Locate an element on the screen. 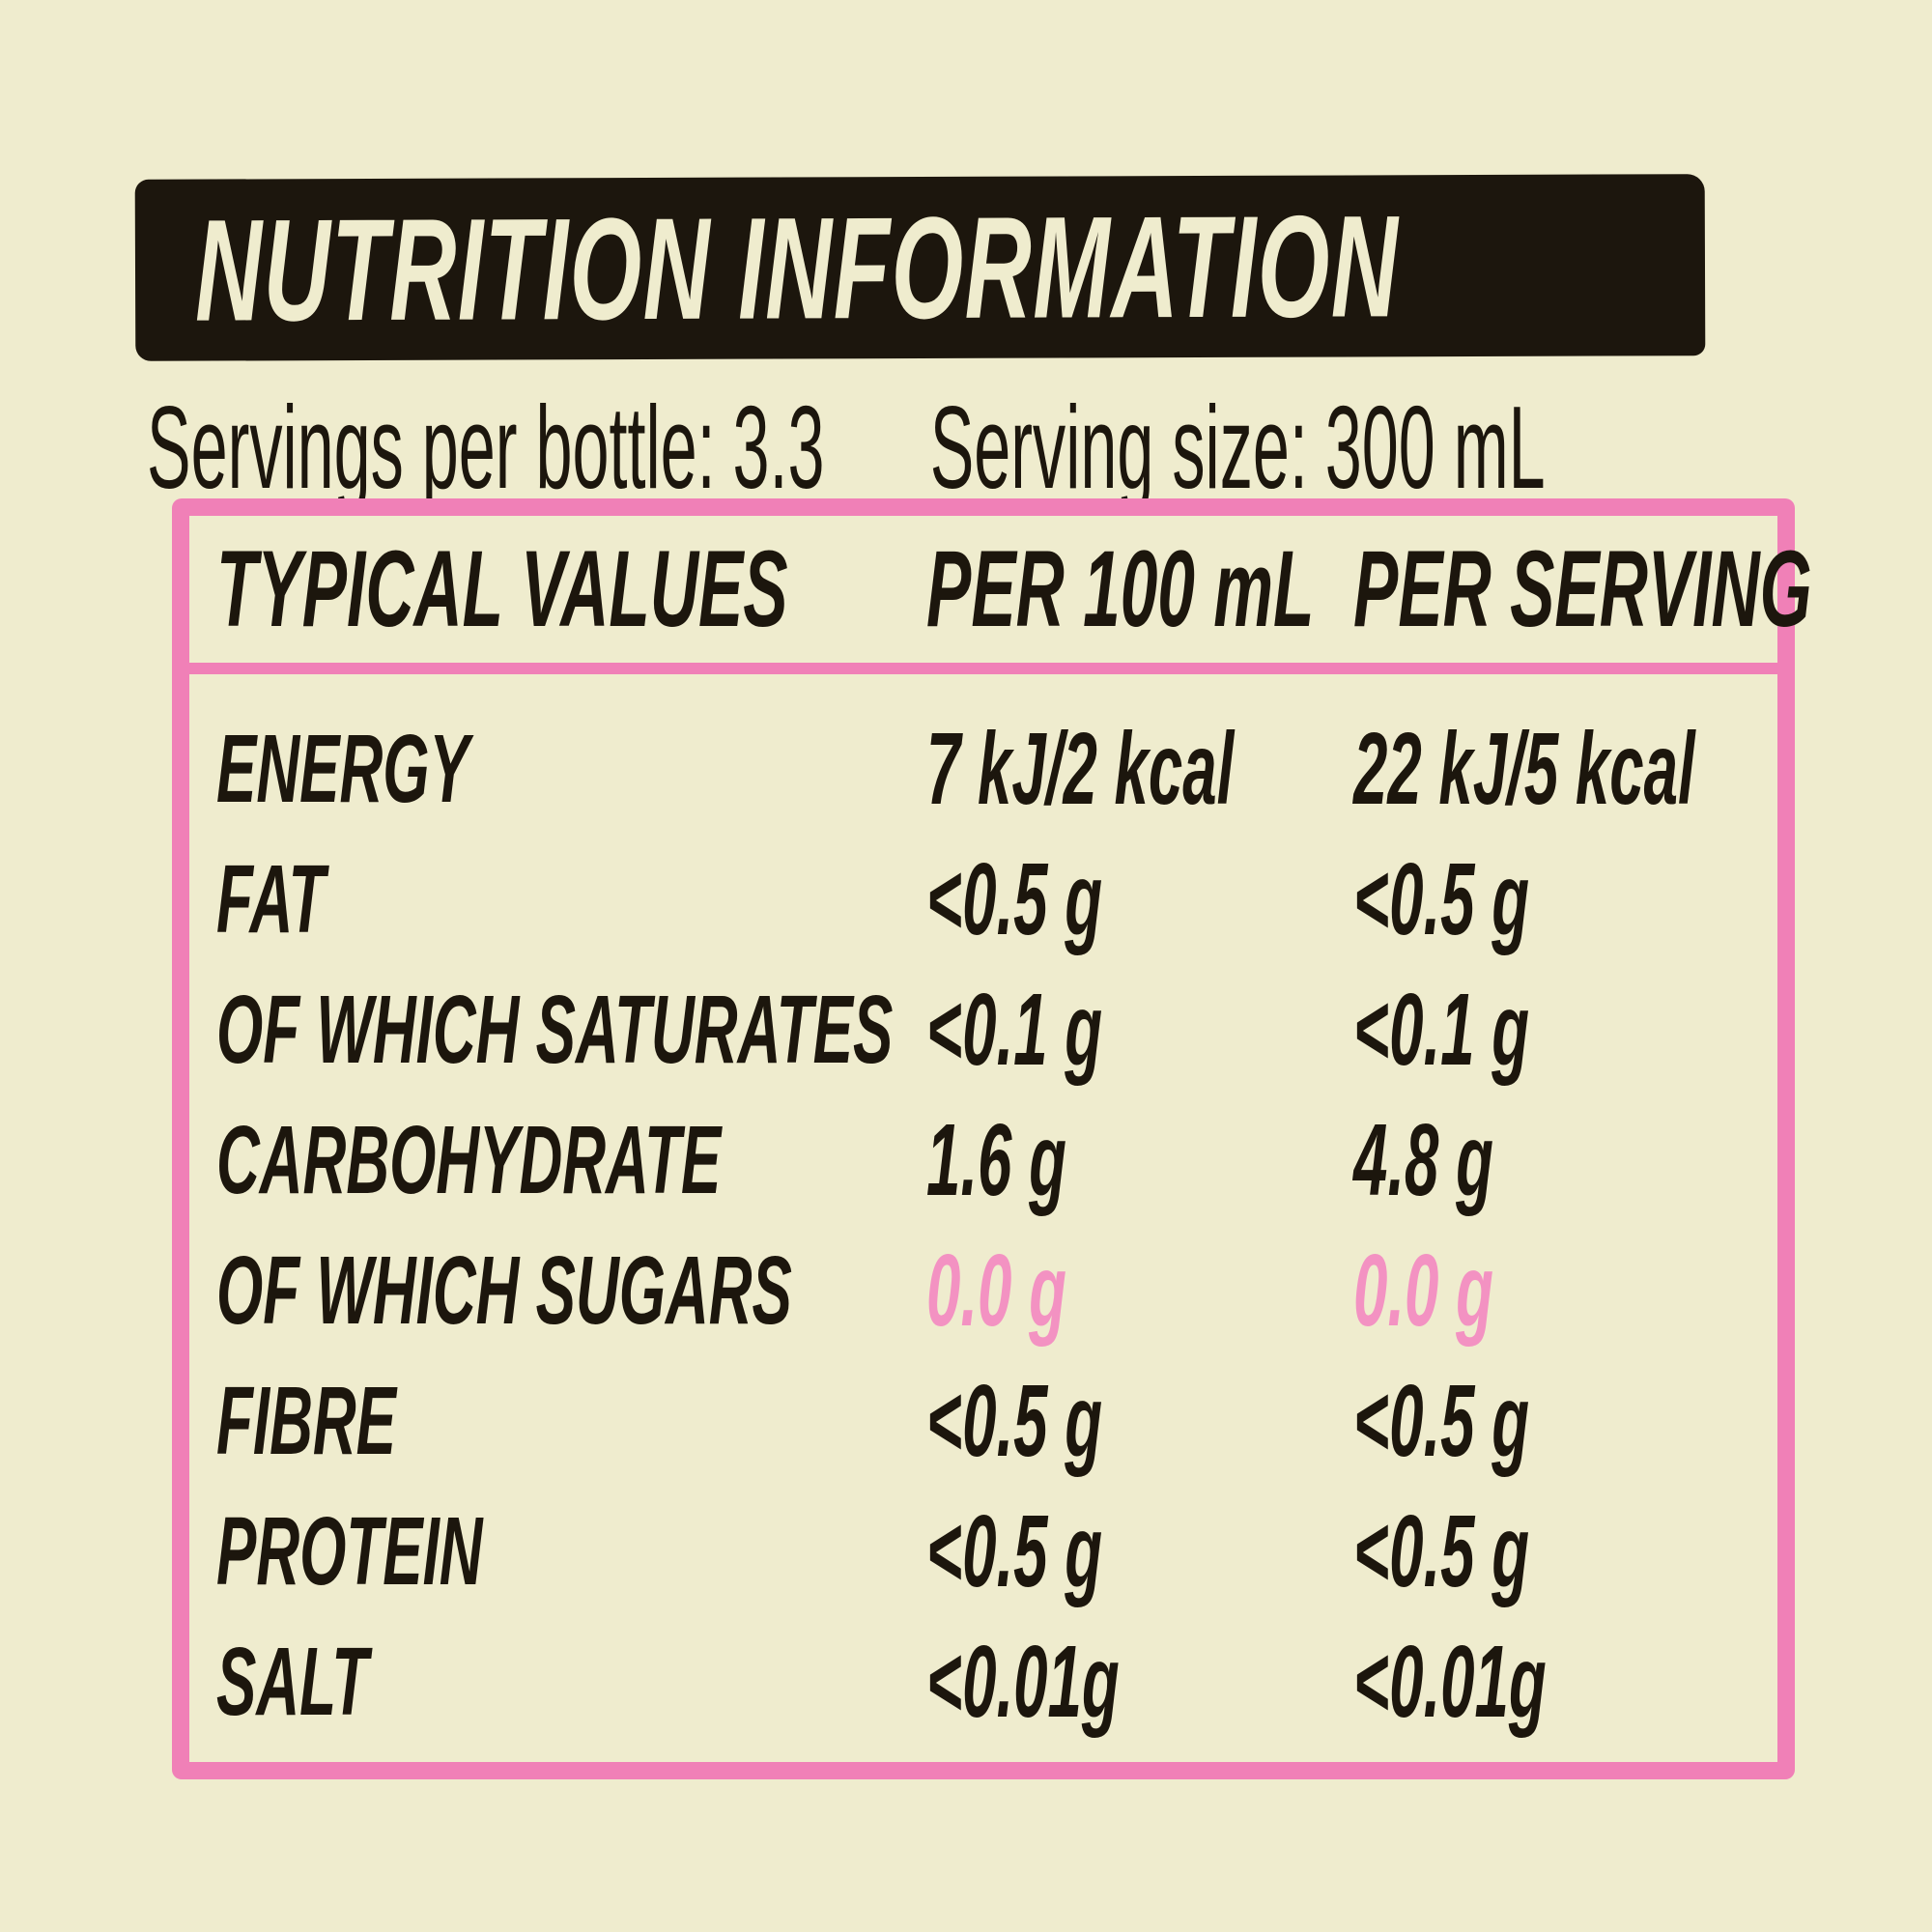 Image resolution: width=1932 pixels, height=1932 pixels. table-row-saturates: OF WHICH SATURATES <0.1 g <0.1 g is located at coordinates (996, 1029).